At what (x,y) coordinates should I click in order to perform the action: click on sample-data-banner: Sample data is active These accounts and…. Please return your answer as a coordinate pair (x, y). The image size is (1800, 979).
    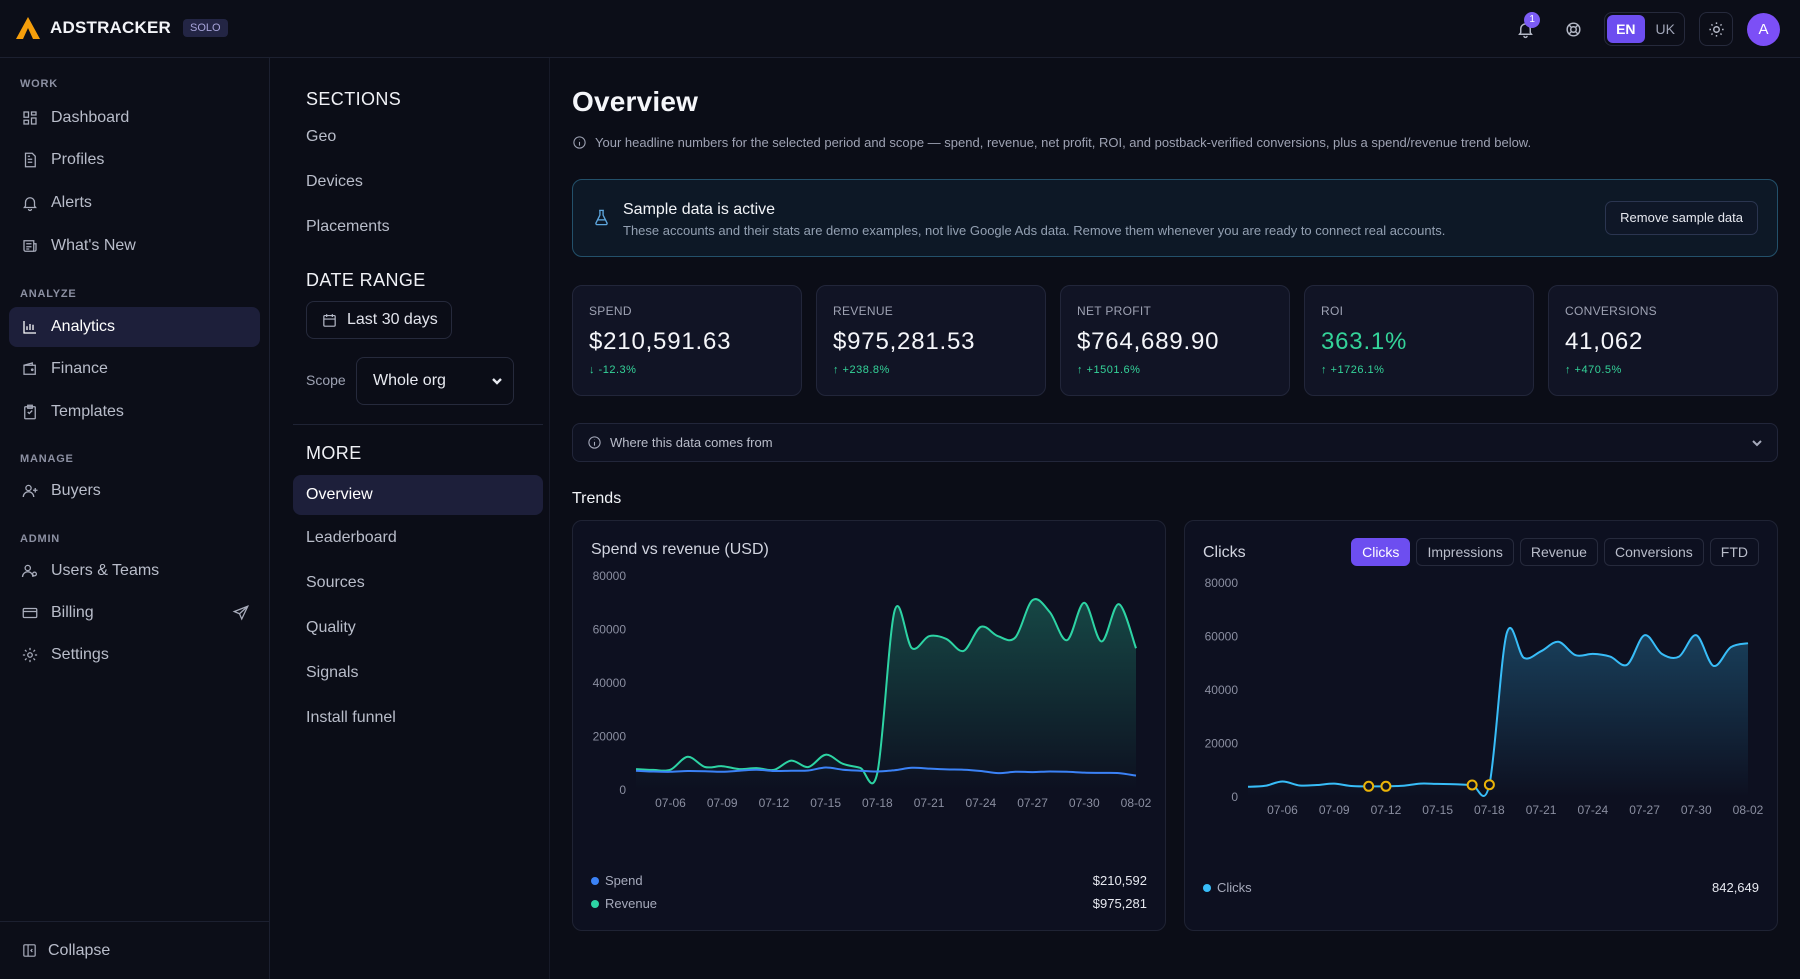
    Looking at the image, I should click on (1175, 218).